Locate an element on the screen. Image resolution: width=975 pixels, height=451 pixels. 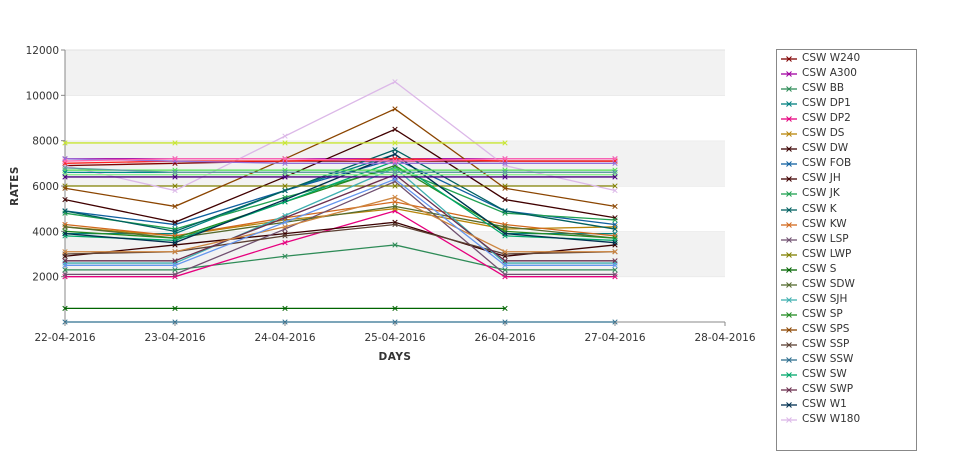
legend-label: CSW BB is located at coordinates (823, 88).